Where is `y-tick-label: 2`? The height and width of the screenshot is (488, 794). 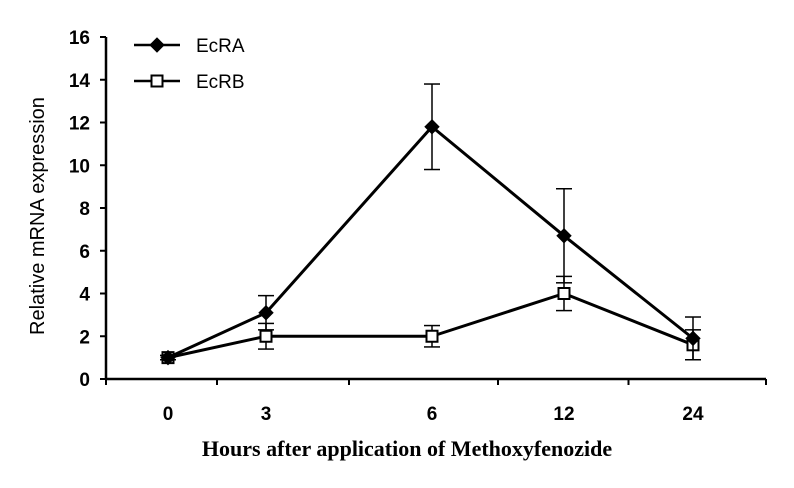
y-tick-label: 2 is located at coordinates (84, 337).